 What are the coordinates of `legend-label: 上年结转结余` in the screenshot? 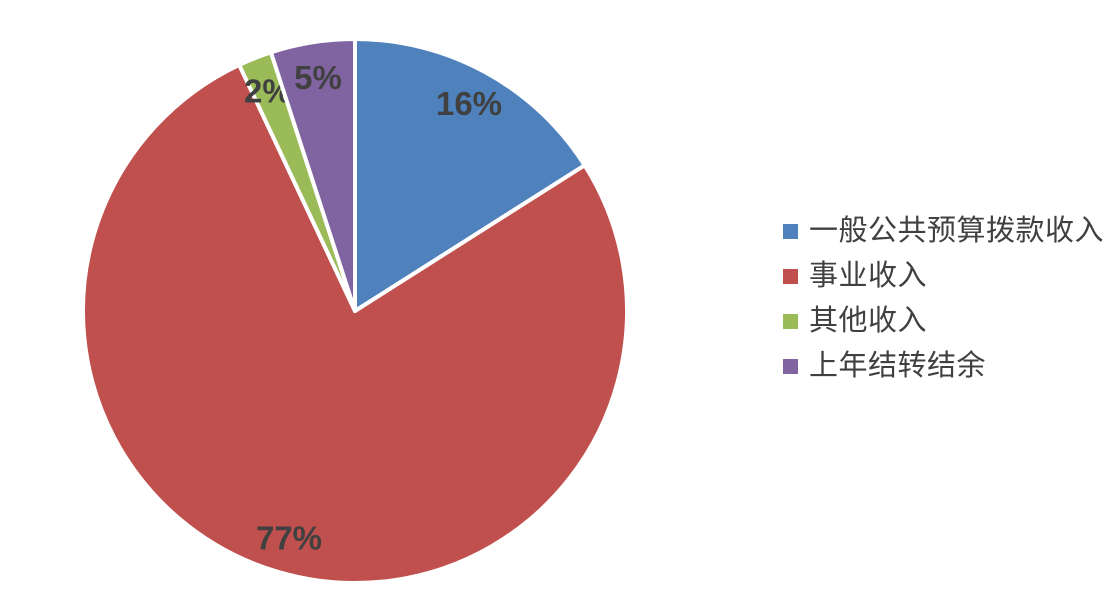 It's located at (898, 366).